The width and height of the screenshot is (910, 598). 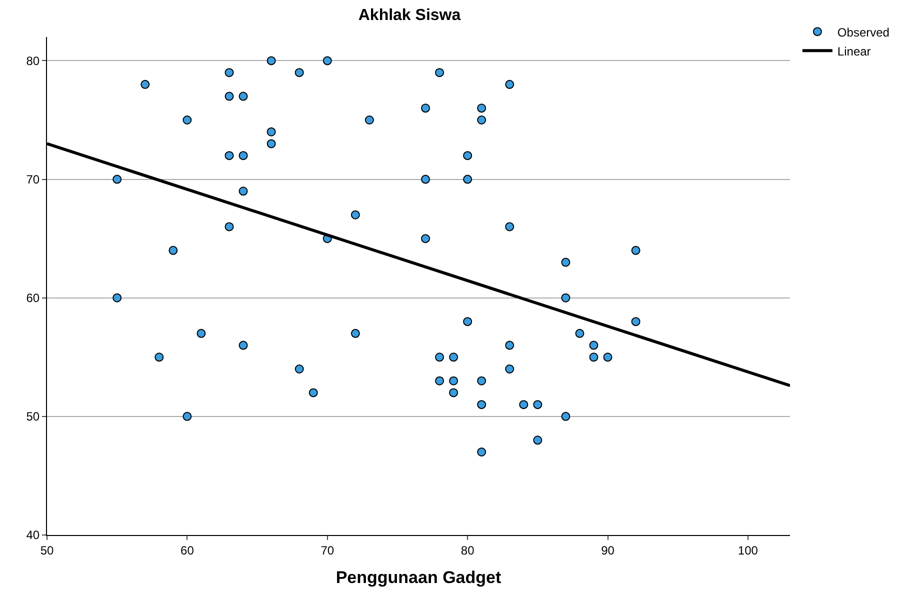 What do you see at coordinates (327, 550) in the screenshot?
I see `x-tick-label: 70` at bounding box center [327, 550].